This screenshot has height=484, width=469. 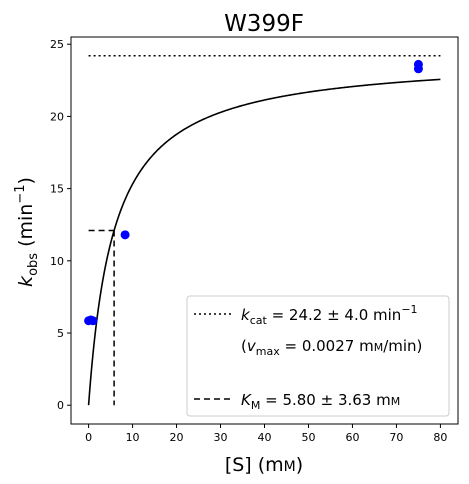 What do you see at coordinates (308, 437) in the screenshot?
I see `x-tick-label: 50` at bounding box center [308, 437].